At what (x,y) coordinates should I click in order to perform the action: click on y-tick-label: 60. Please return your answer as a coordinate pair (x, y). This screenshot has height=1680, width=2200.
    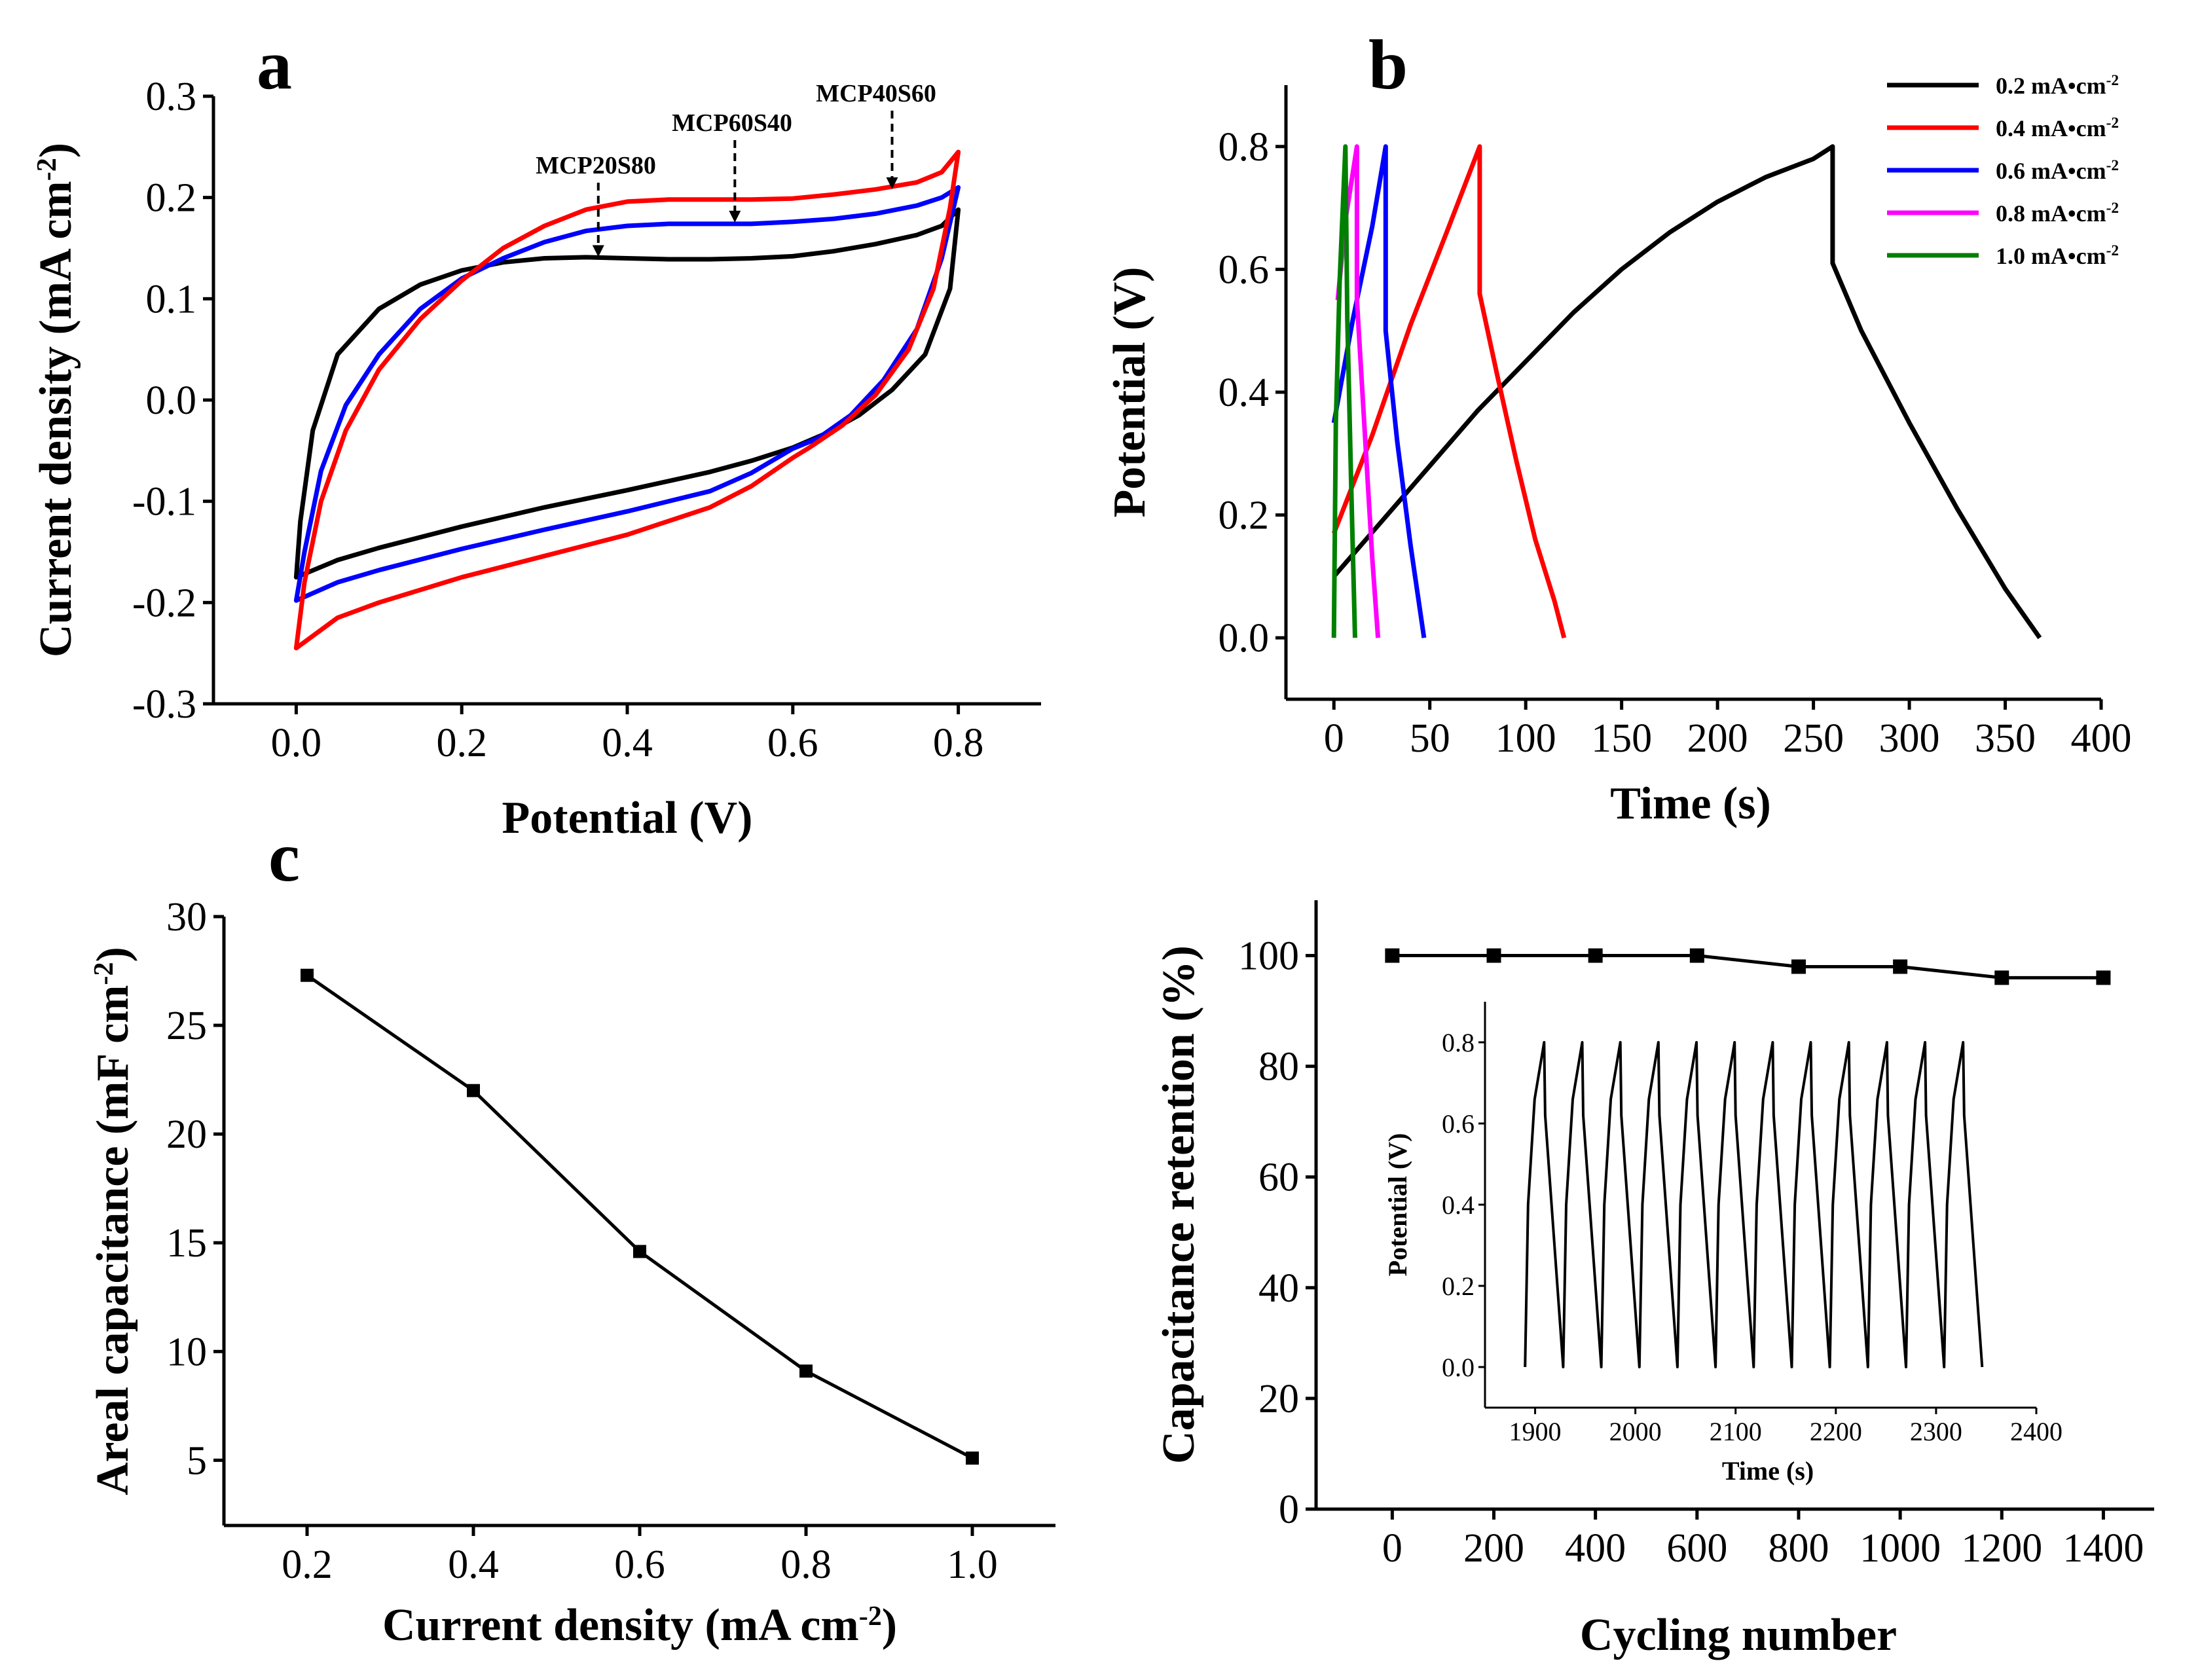
    Looking at the image, I should click on (1278, 1178).